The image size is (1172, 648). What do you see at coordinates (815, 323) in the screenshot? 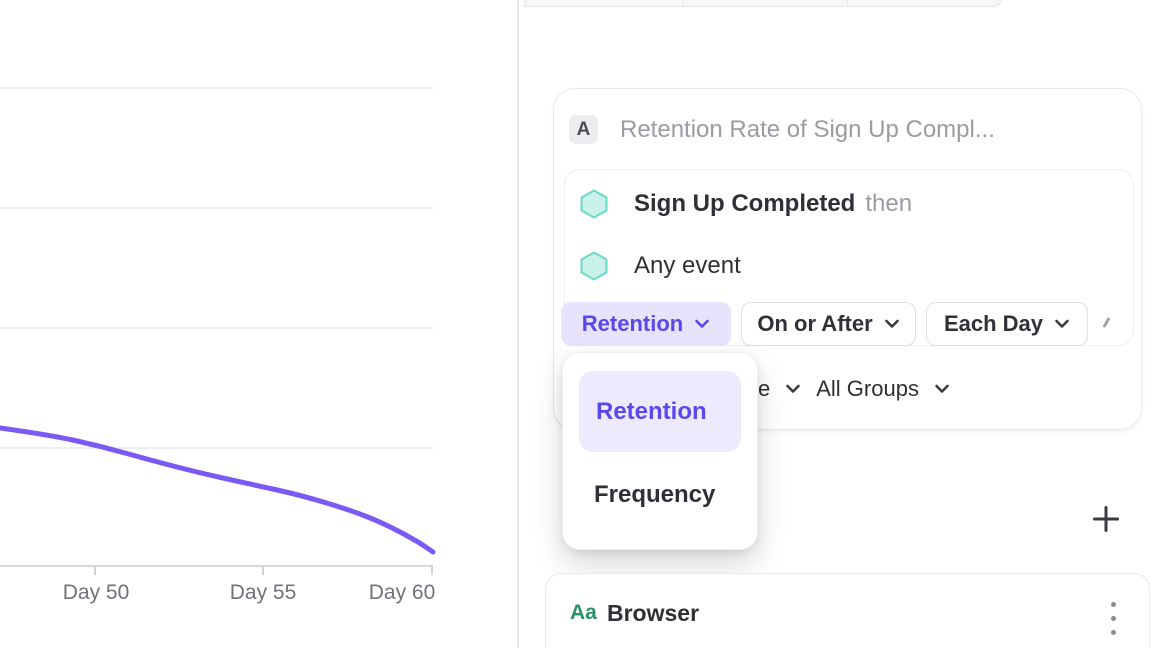
I see `window-label: On or After` at bounding box center [815, 323].